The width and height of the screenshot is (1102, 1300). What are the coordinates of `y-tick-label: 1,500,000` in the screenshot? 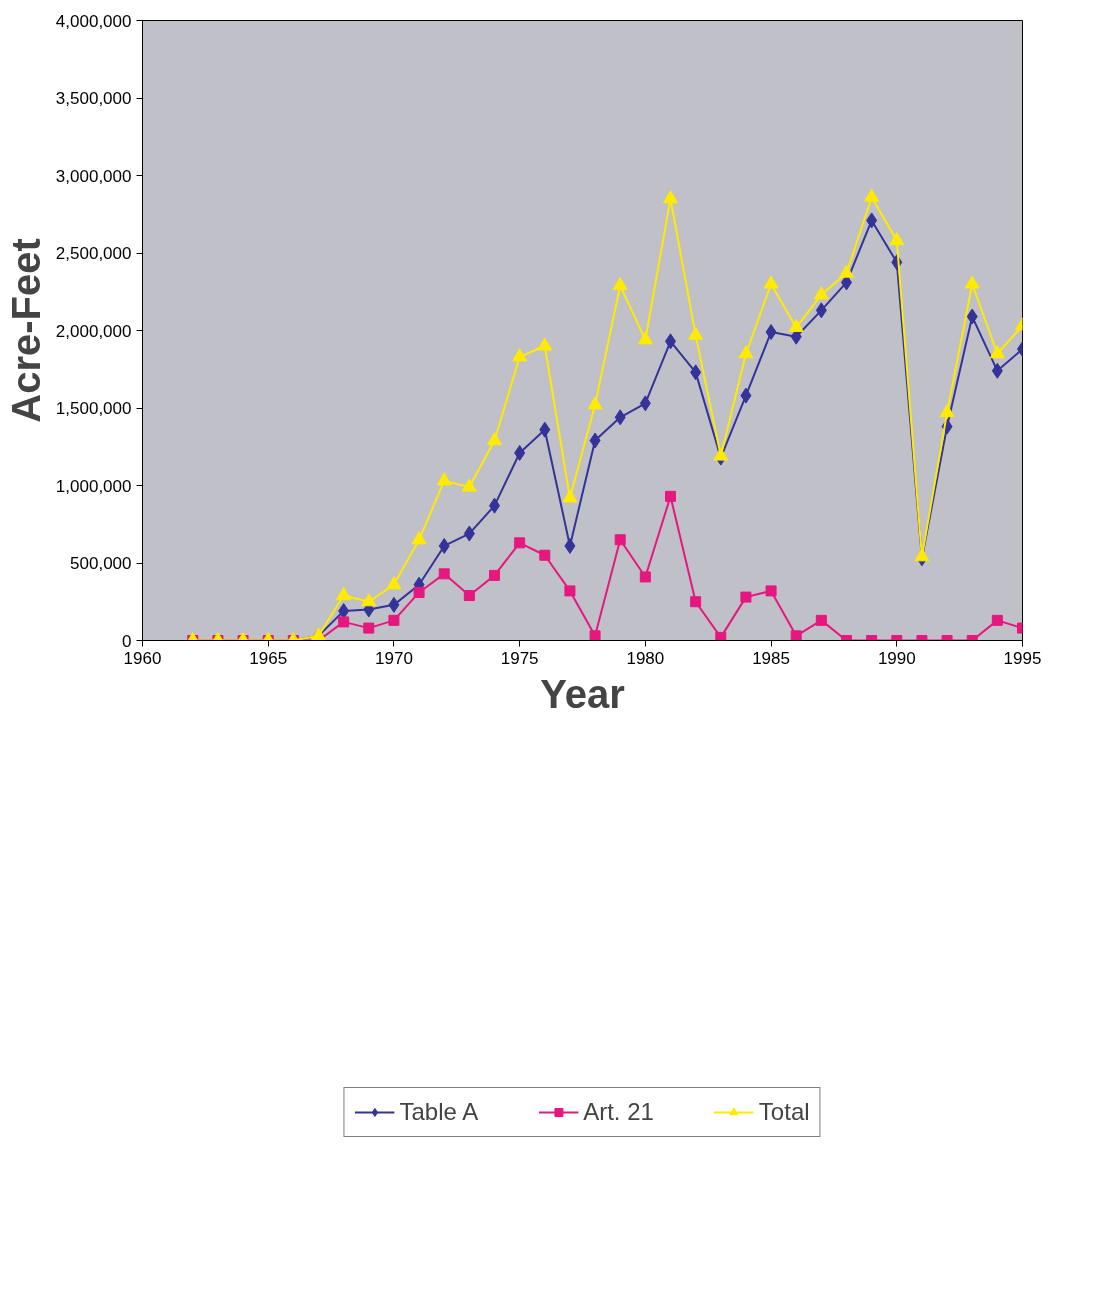 It's located at (93, 408).